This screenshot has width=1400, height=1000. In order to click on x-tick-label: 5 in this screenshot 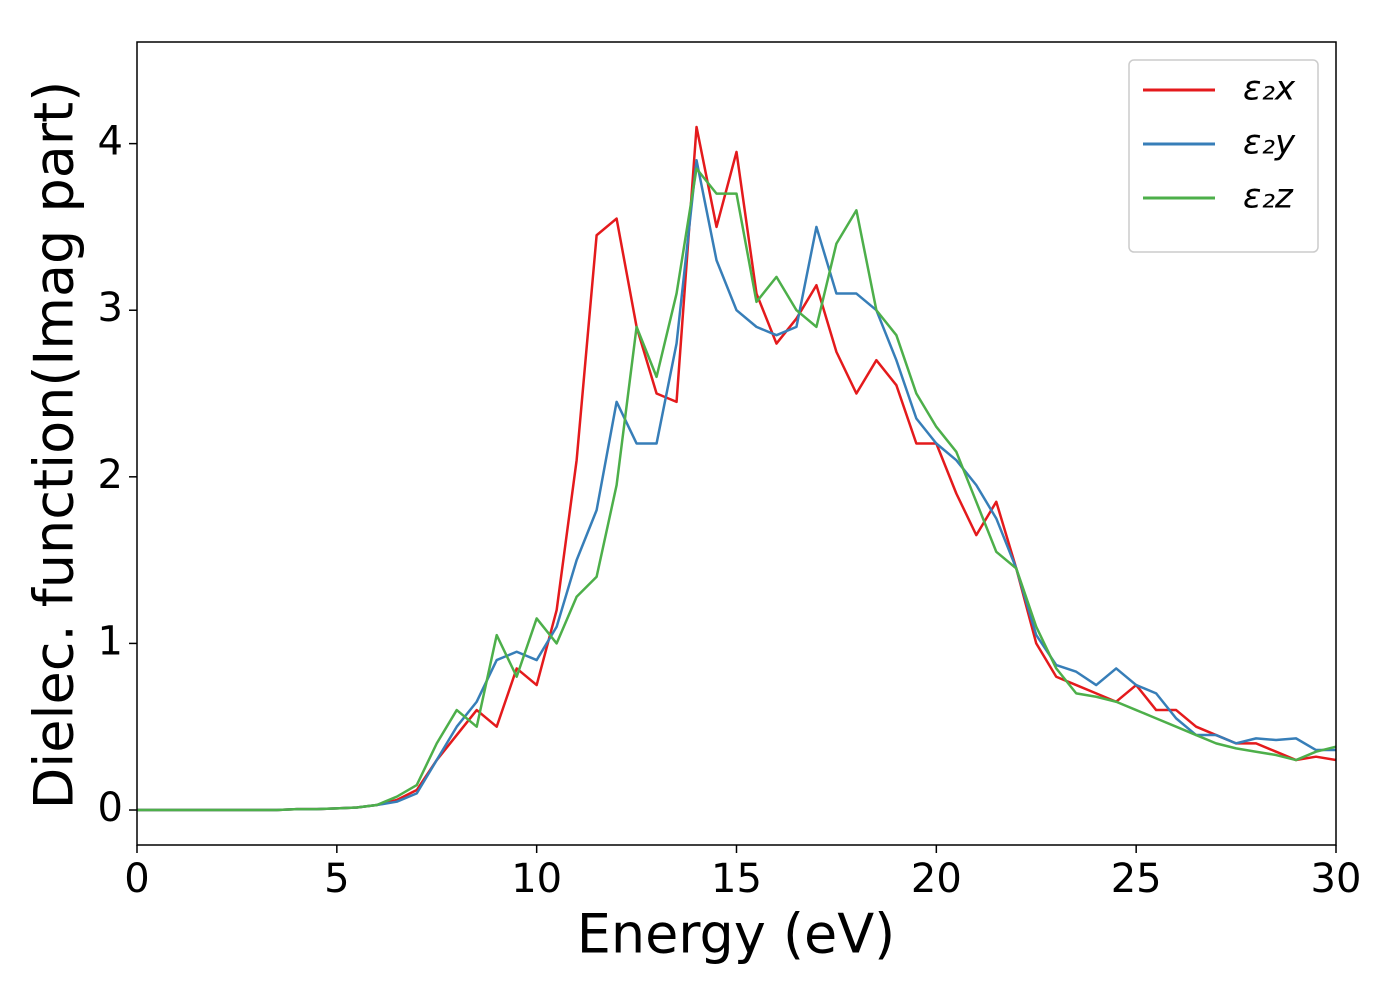, I will do `click(336, 879)`.